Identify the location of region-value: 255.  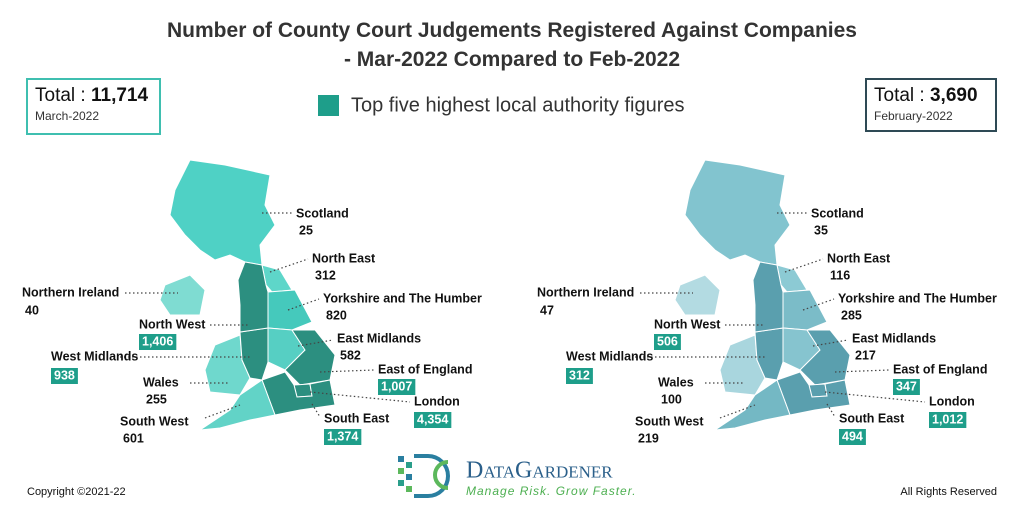
(156, 399).